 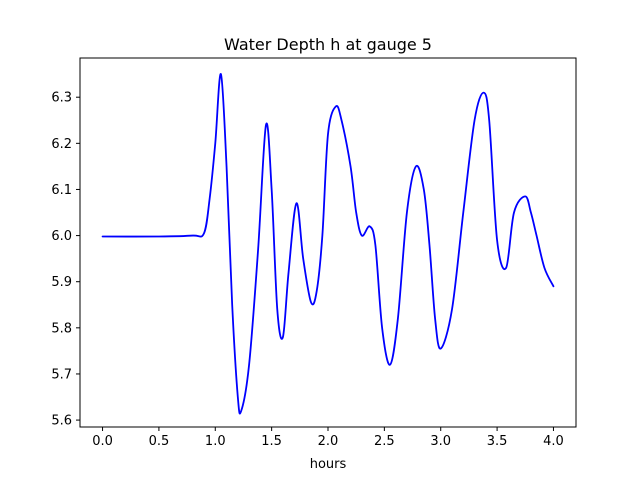 I want to click on x-tick-label: 2.0, so click(x=328, y=441).